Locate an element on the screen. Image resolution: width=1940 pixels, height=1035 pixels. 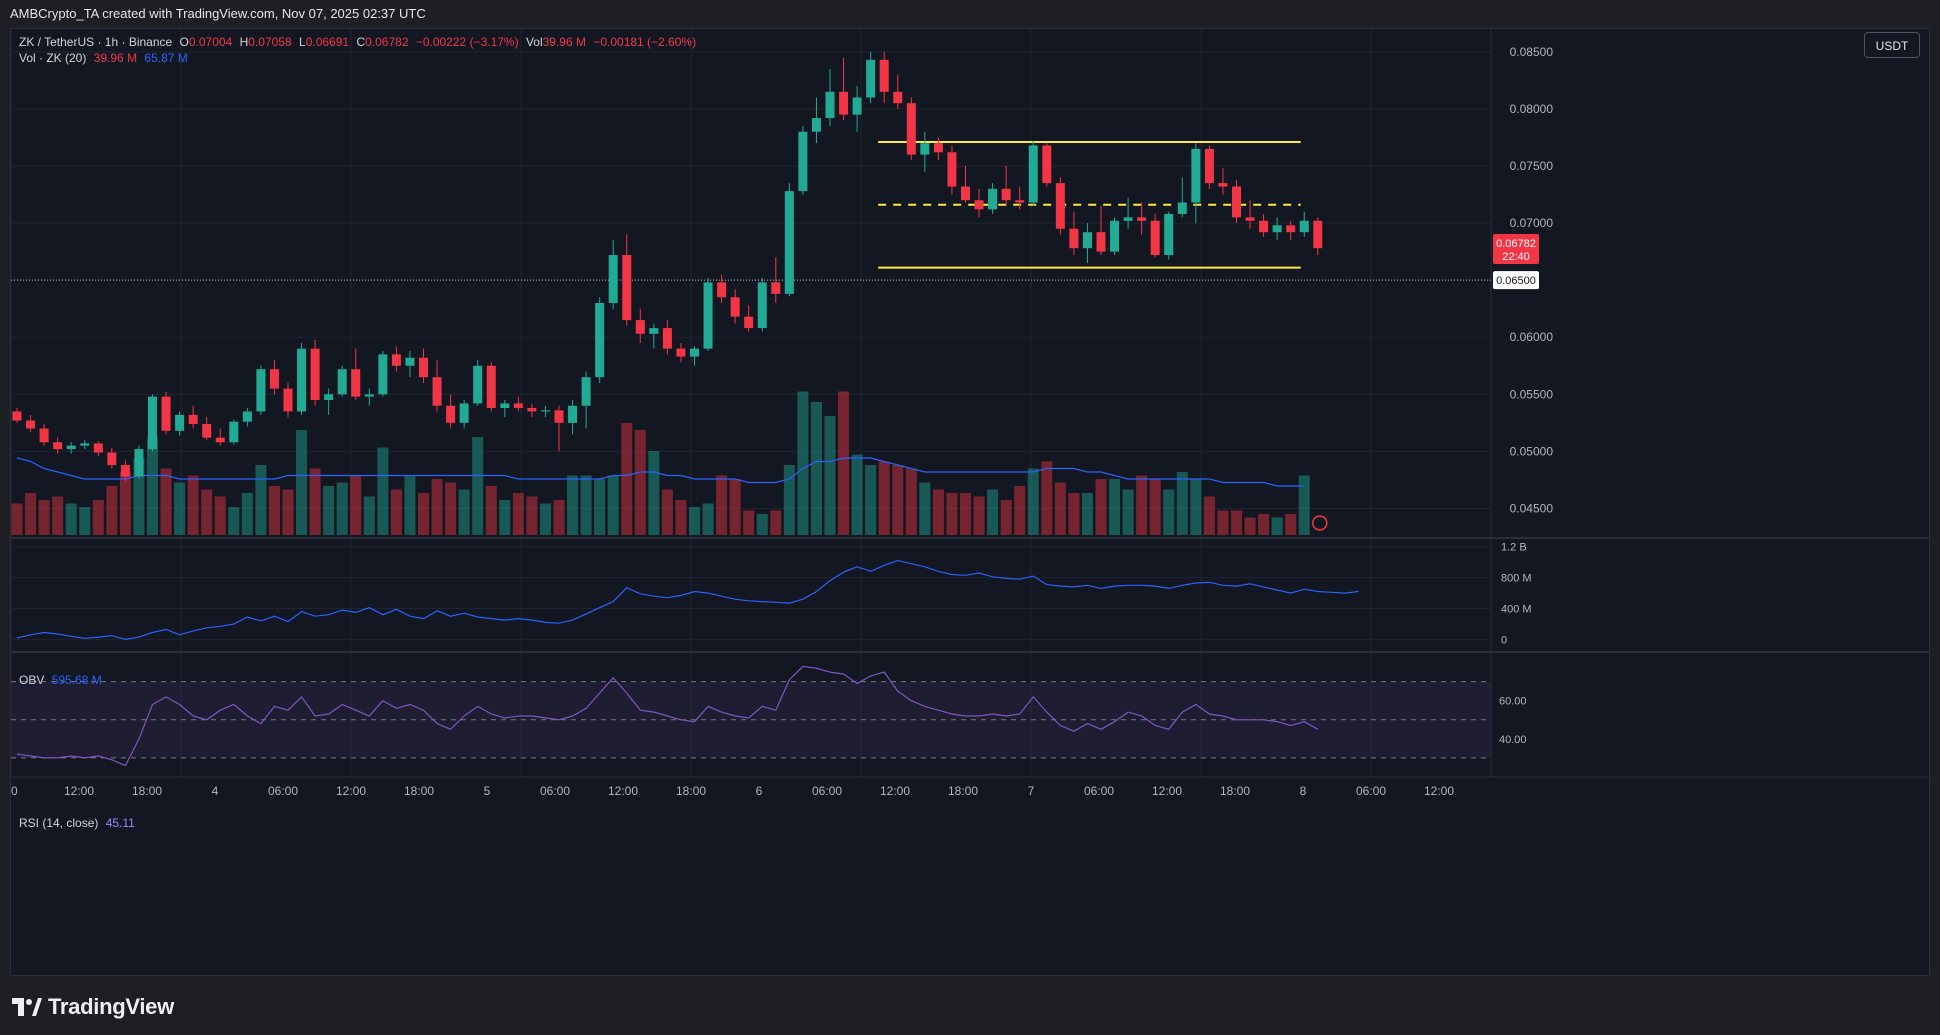
tradingview-logo: TradingView is located at coordinates (93, 1007).